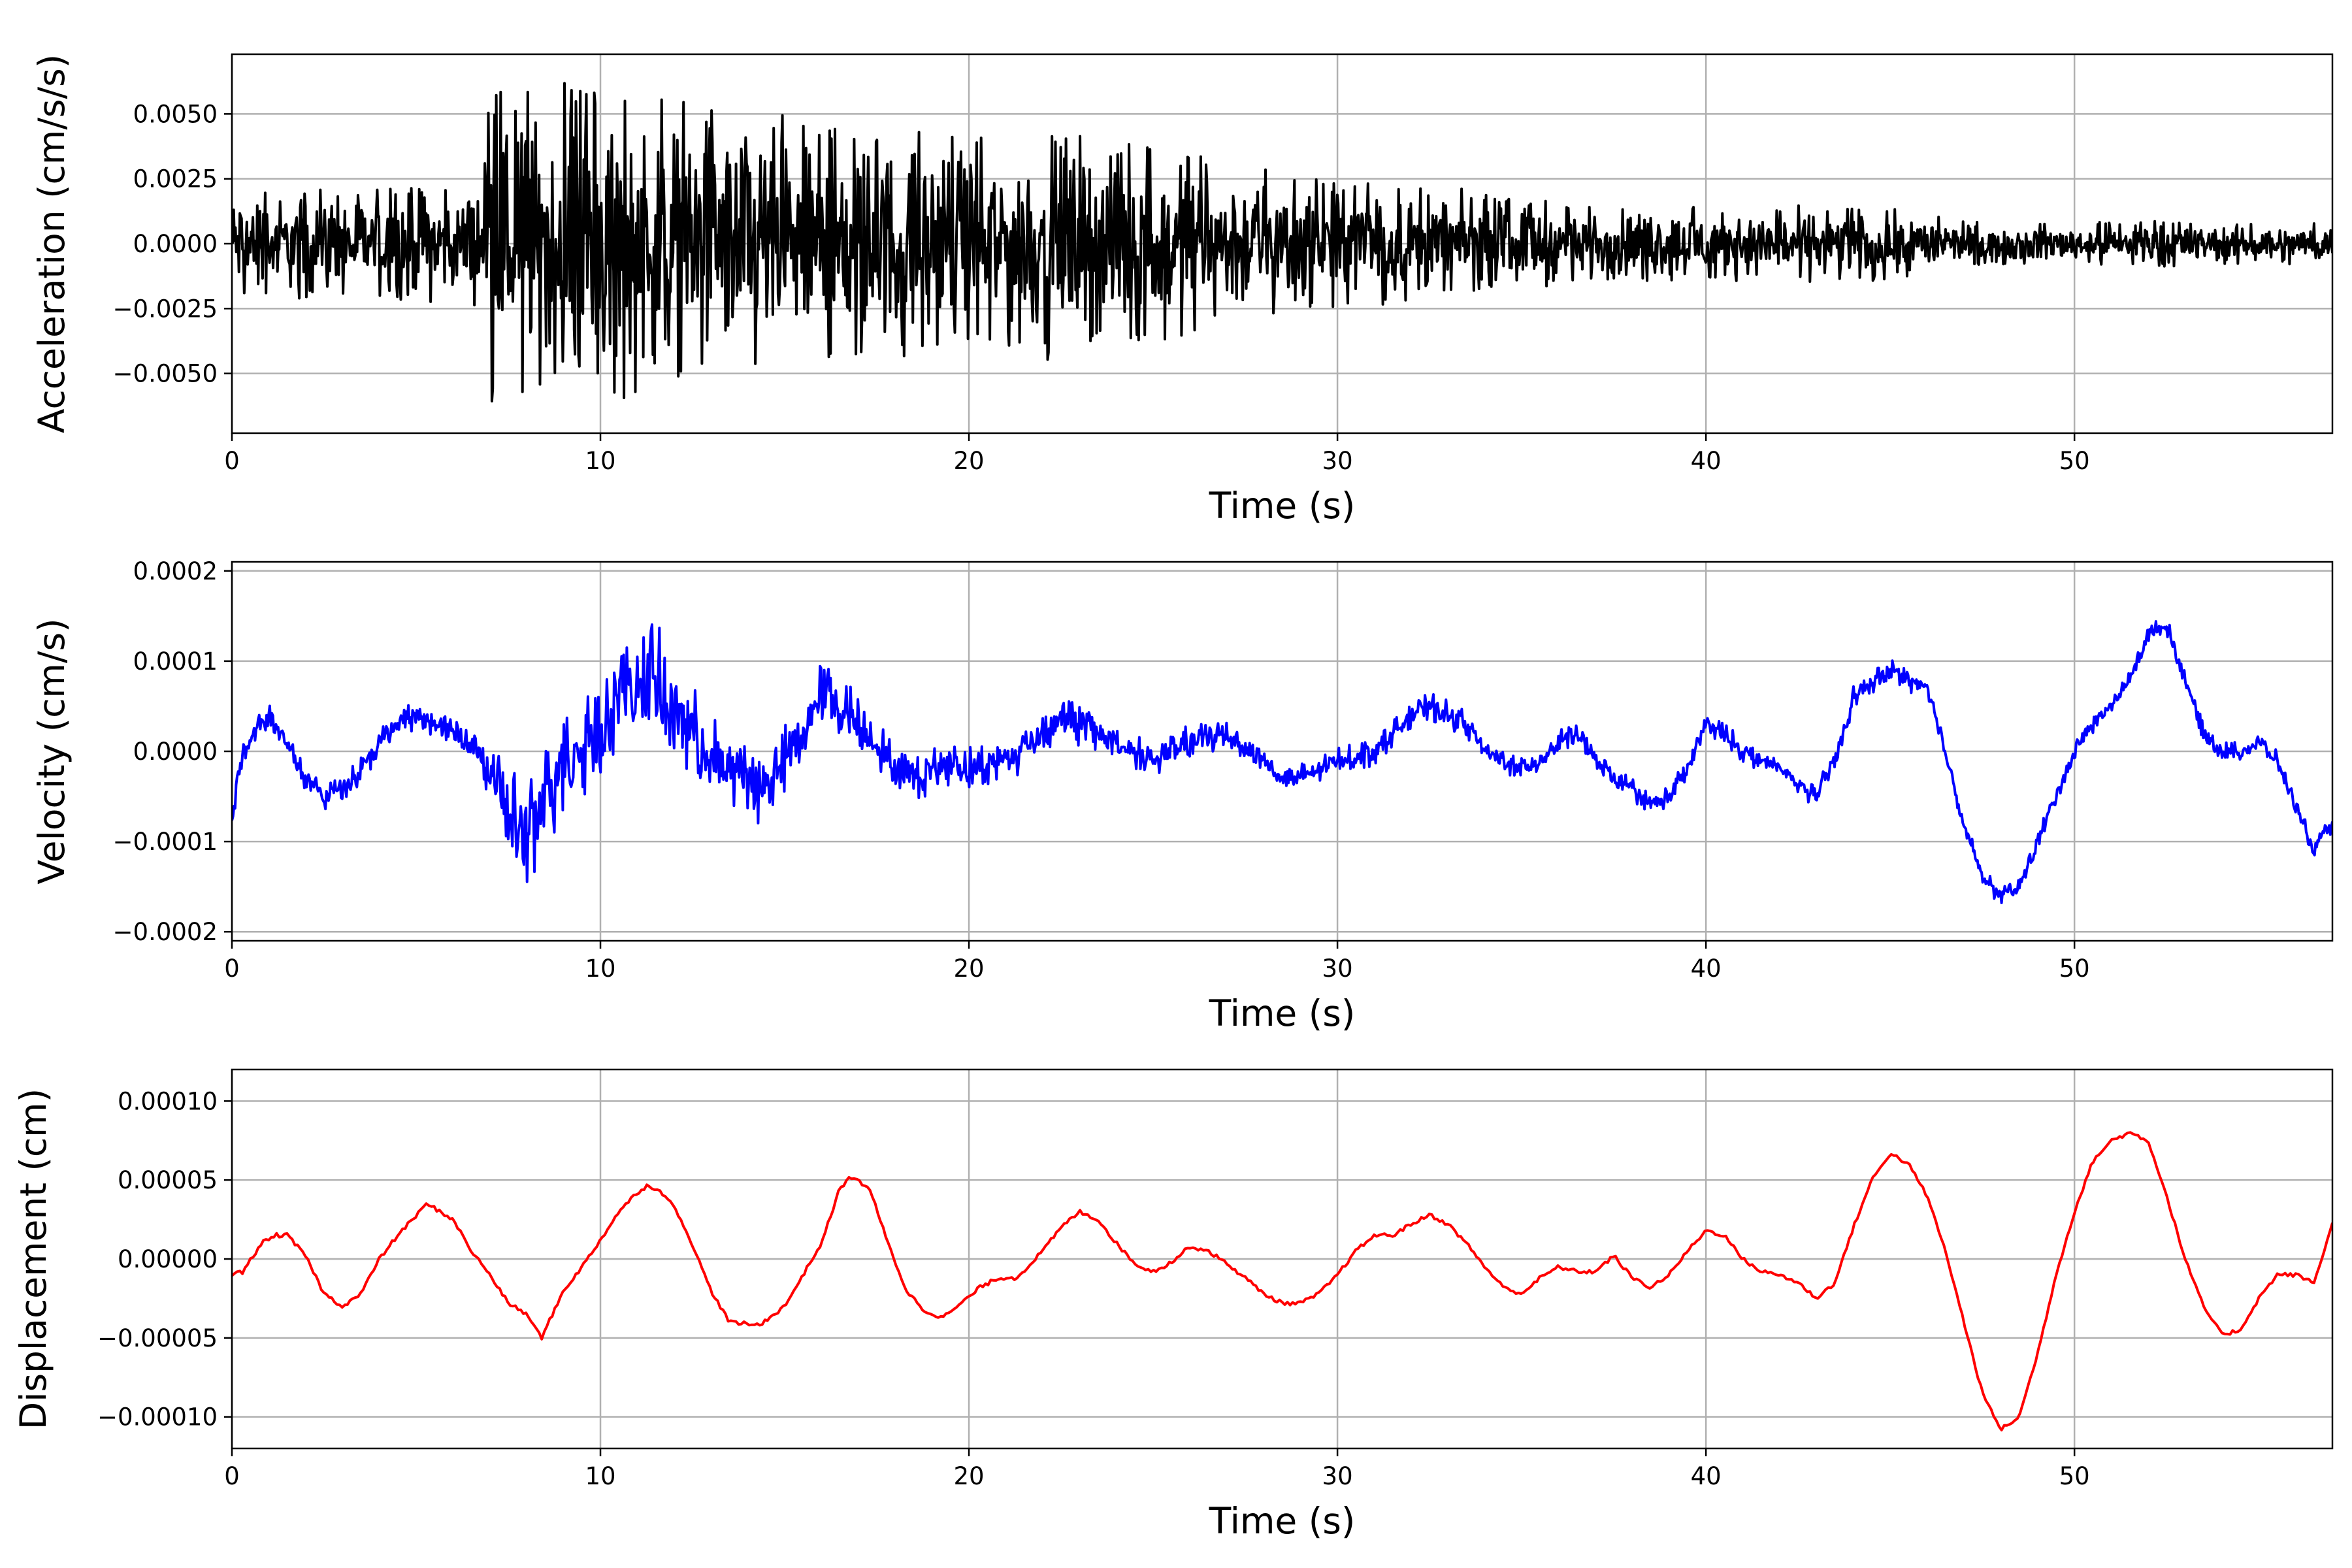 This screenshot has width=2352, height=1568. I want to click on velocity-xtick-label: 0, so click(232, 969).